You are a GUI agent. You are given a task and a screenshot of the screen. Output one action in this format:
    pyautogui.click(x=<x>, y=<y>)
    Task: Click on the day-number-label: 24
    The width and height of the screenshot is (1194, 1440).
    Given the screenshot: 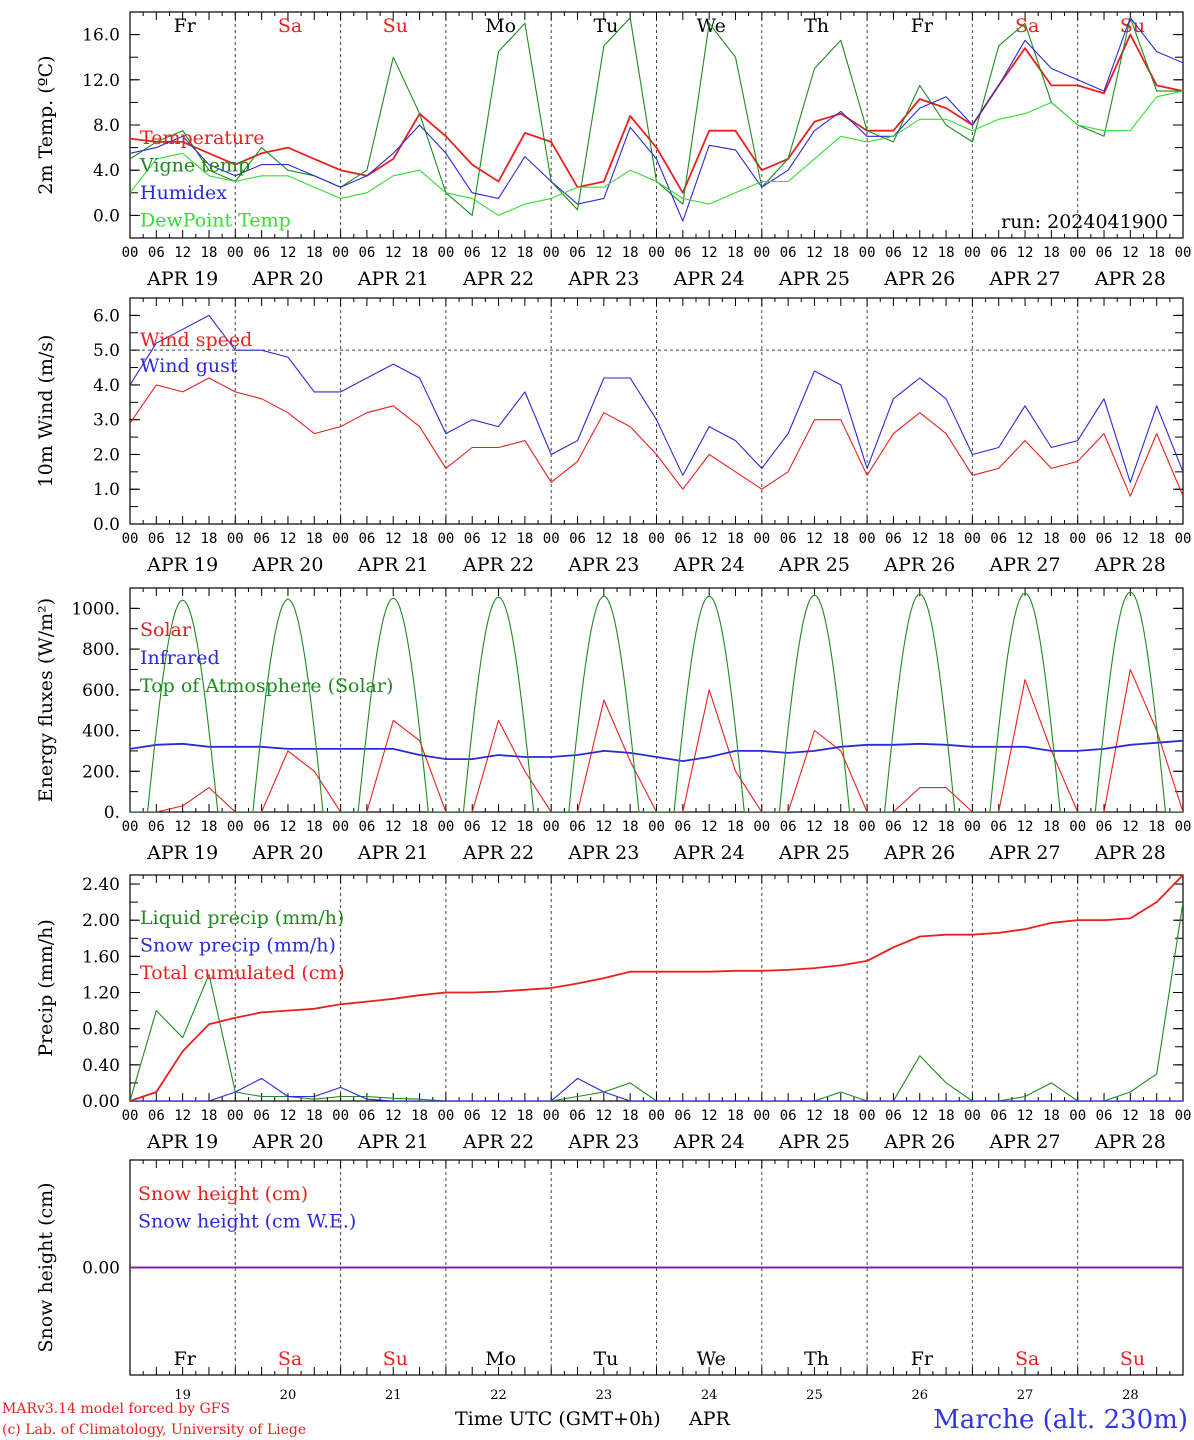 What is the action you would take?
    pyautogui.click(x=709, y=1395)
    